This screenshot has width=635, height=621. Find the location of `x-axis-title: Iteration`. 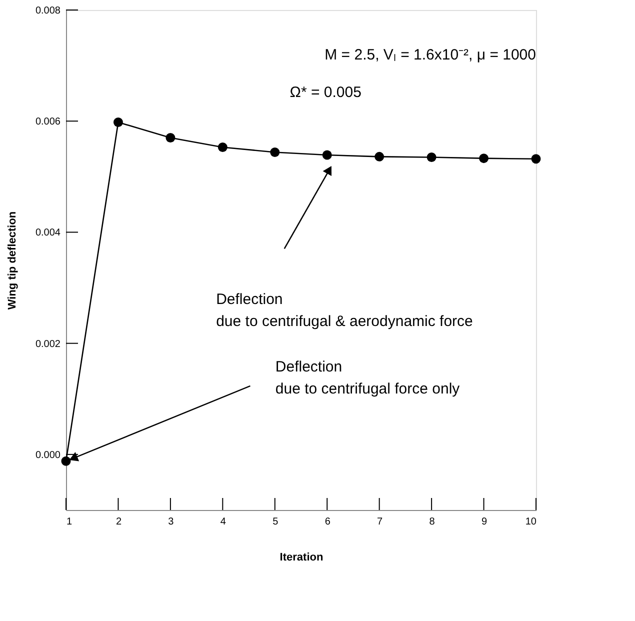

x-axis-title: Iteration is located at coordinates (302, 558).